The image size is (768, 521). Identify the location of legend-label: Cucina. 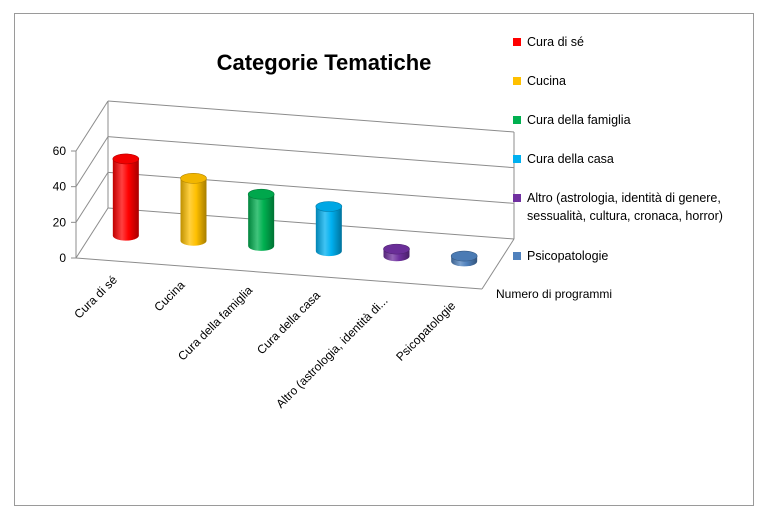
(546, 81).